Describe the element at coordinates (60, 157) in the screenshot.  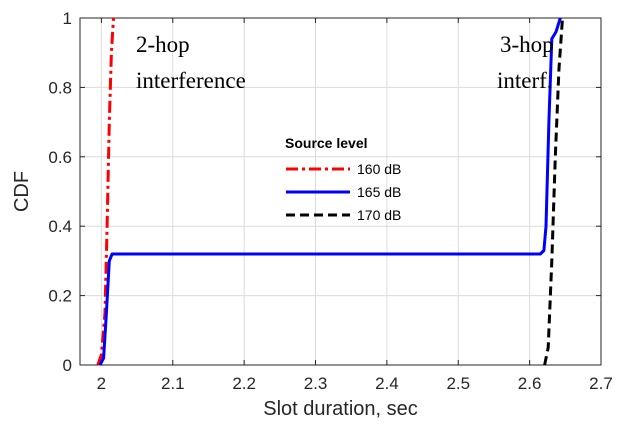
I see `y-tick-label: 0.6` at that location.